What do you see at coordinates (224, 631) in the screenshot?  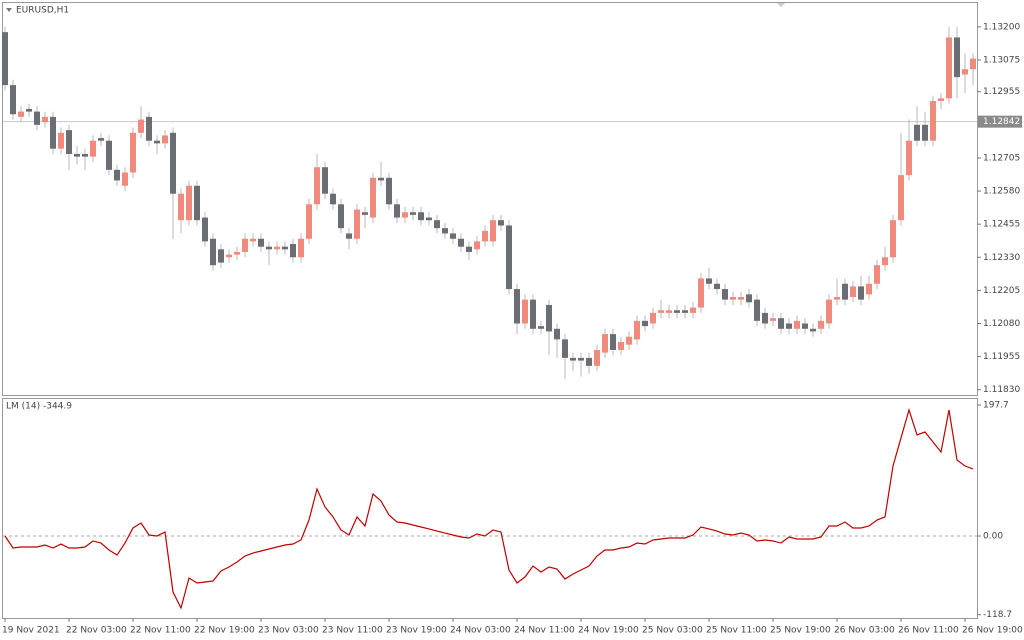 I see `x-tick-label: 22 Nov 19:00` at bounding box center [224, 631].